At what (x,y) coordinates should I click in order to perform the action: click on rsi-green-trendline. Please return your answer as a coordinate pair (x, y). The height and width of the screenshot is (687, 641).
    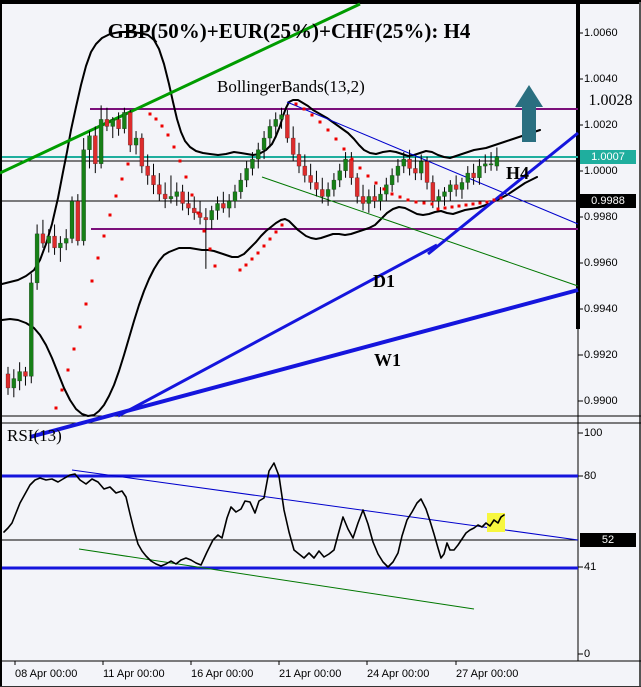
    Looking at the image, I should click on (276, 579).